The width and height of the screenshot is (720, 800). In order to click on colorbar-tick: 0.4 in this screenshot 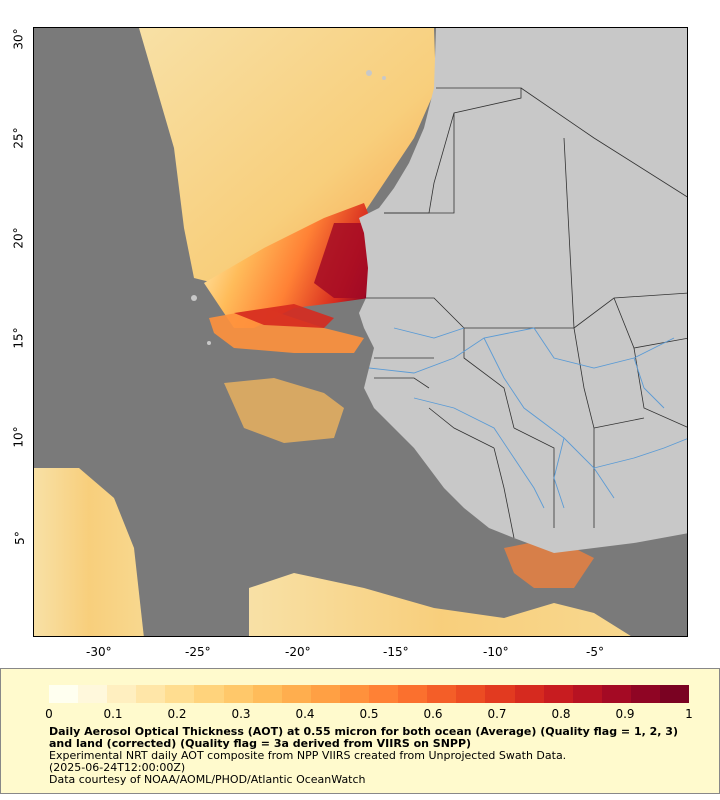, I will do `click(305, 714)`.